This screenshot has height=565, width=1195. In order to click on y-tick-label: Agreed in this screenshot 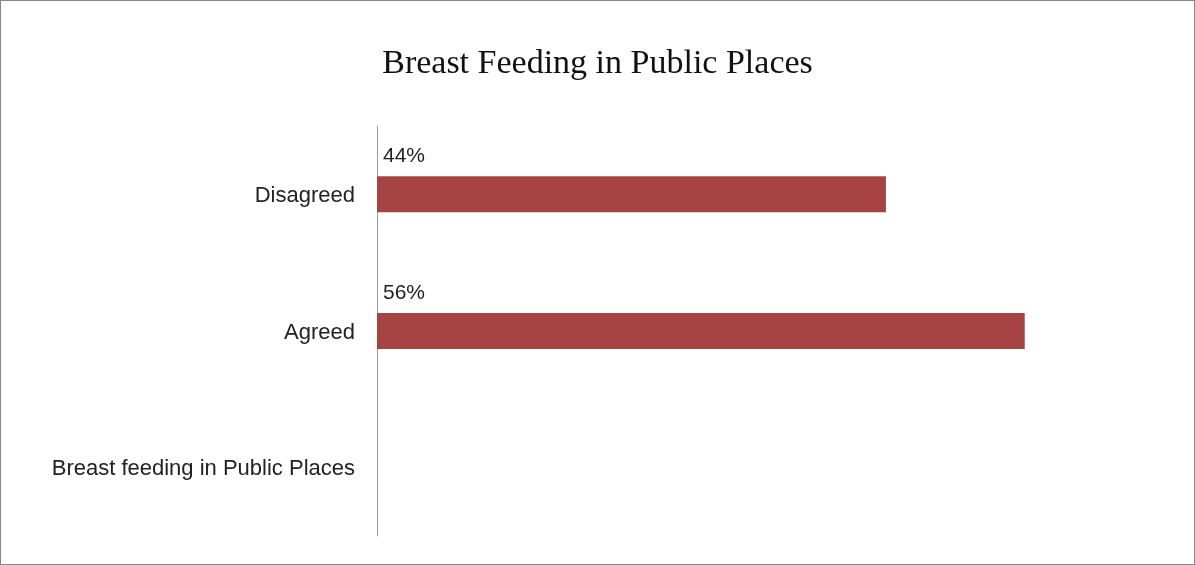, I will do `click(319, 331)`.